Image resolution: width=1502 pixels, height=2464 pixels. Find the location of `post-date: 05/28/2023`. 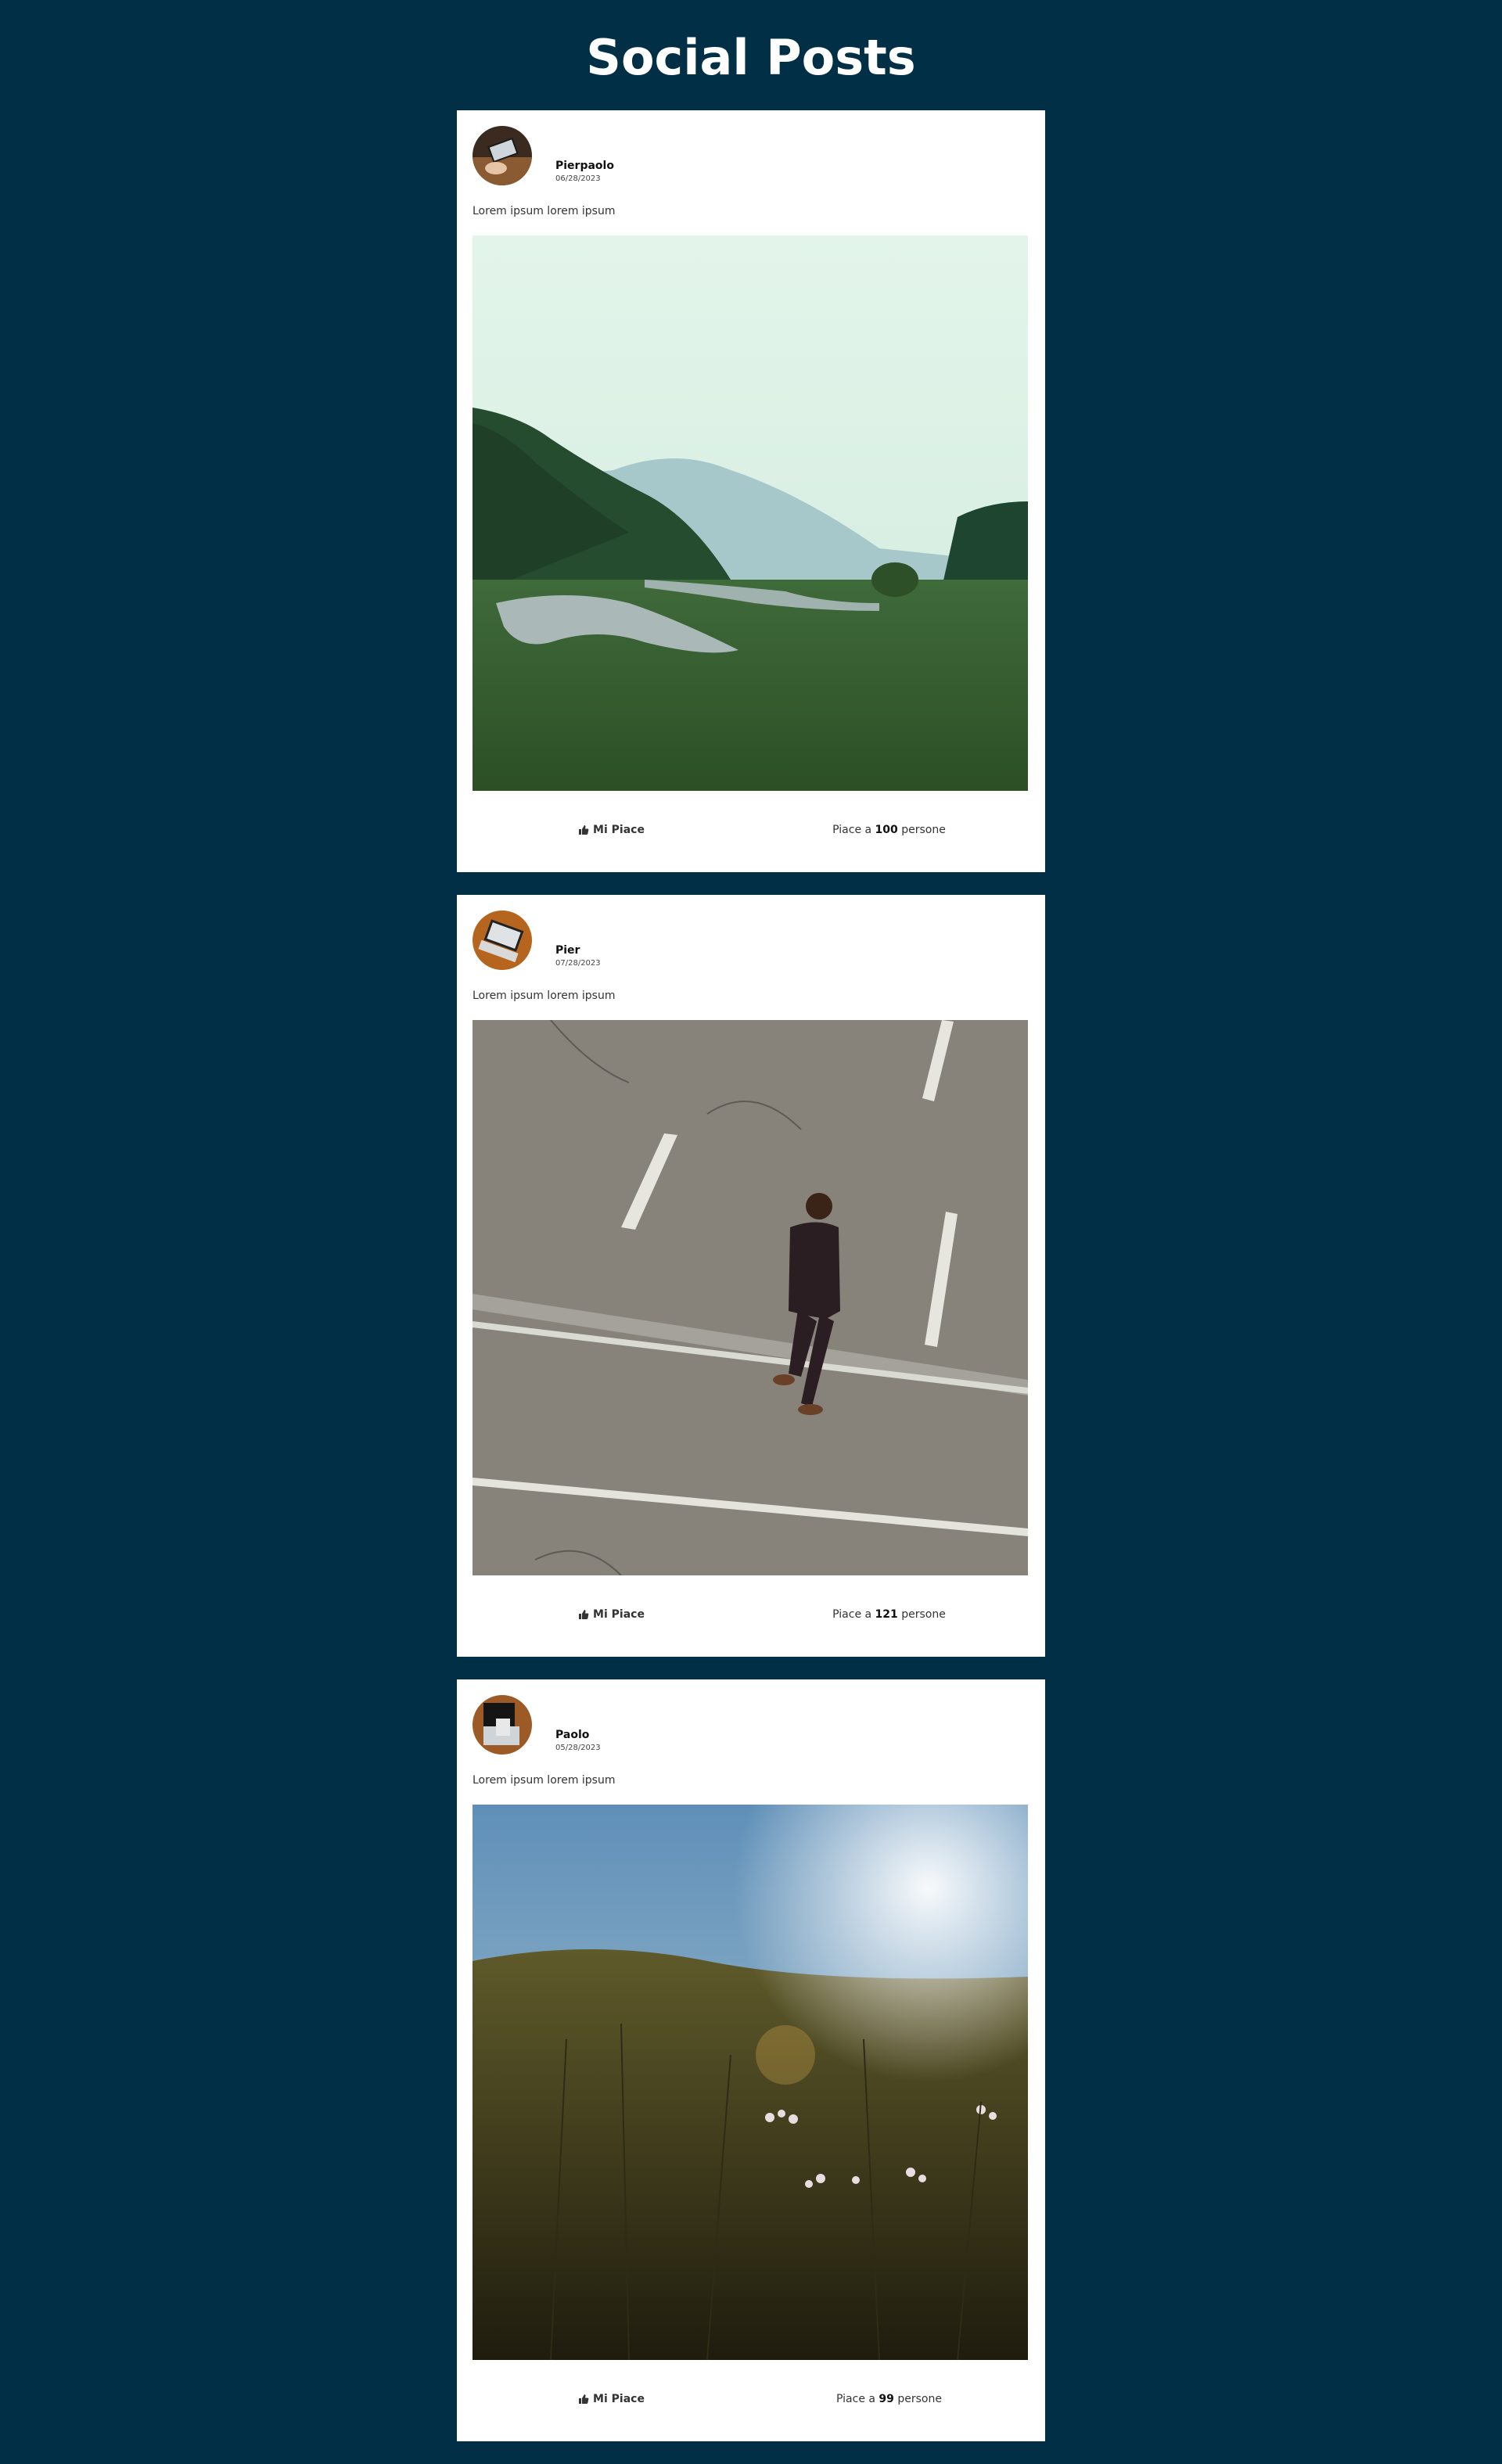

post-date: 05/28/2023 is located at coordinates (578, 1748).